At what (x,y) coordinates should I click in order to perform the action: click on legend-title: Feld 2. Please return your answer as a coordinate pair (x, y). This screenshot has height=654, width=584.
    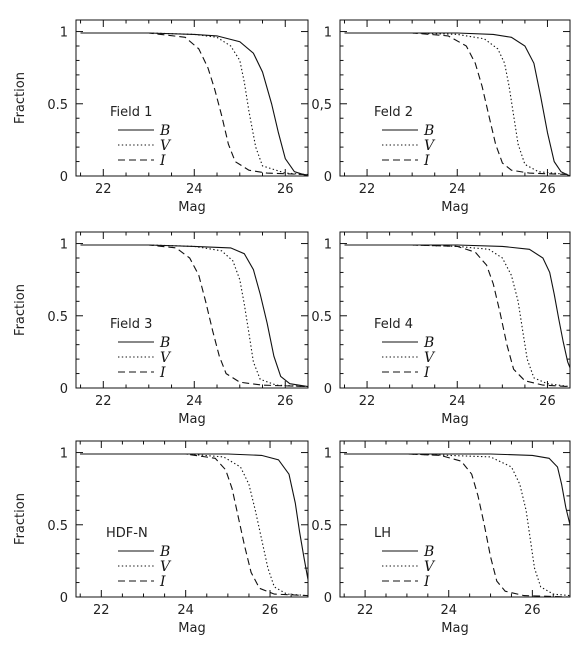
    Looking at the image, I should click on (393, 112).